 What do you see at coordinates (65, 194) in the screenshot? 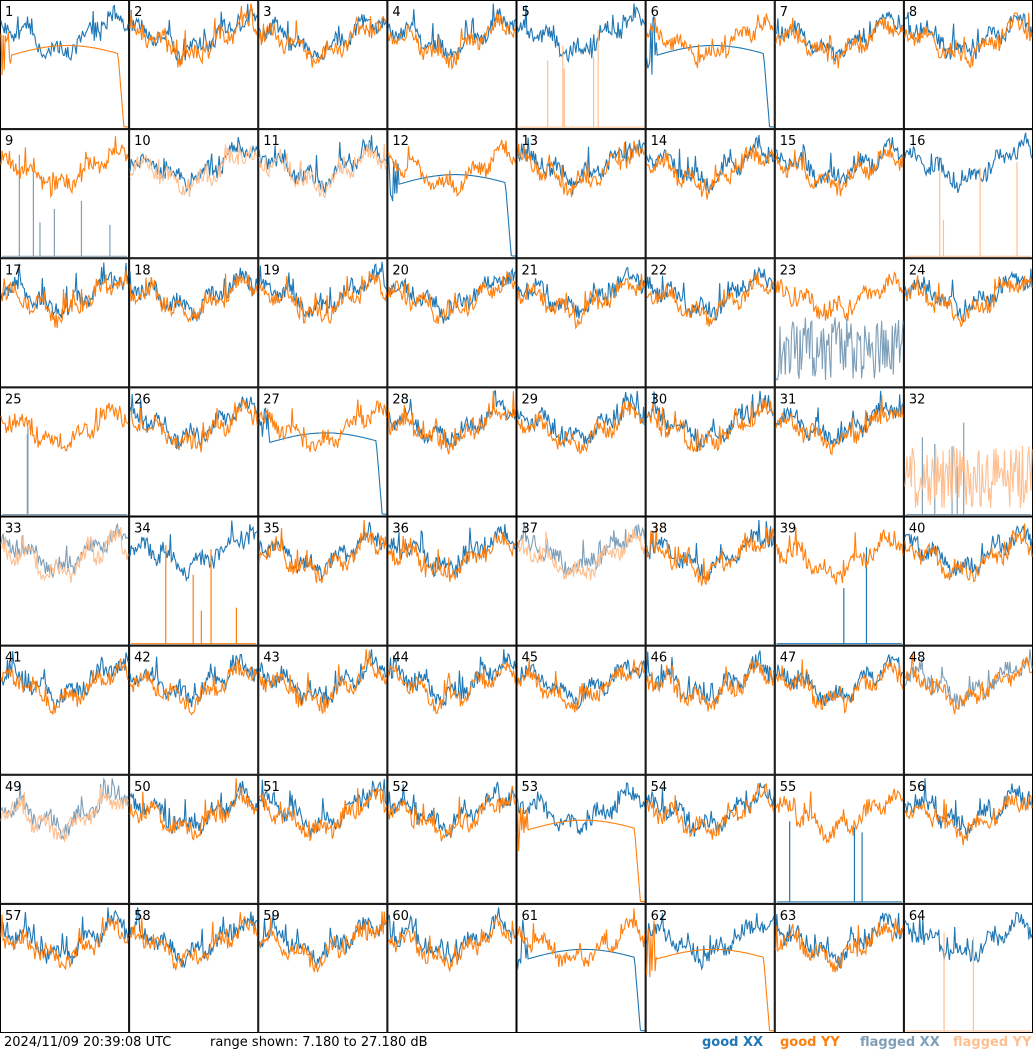
I see `panel-9: 9` at bounding box center [65, 194].